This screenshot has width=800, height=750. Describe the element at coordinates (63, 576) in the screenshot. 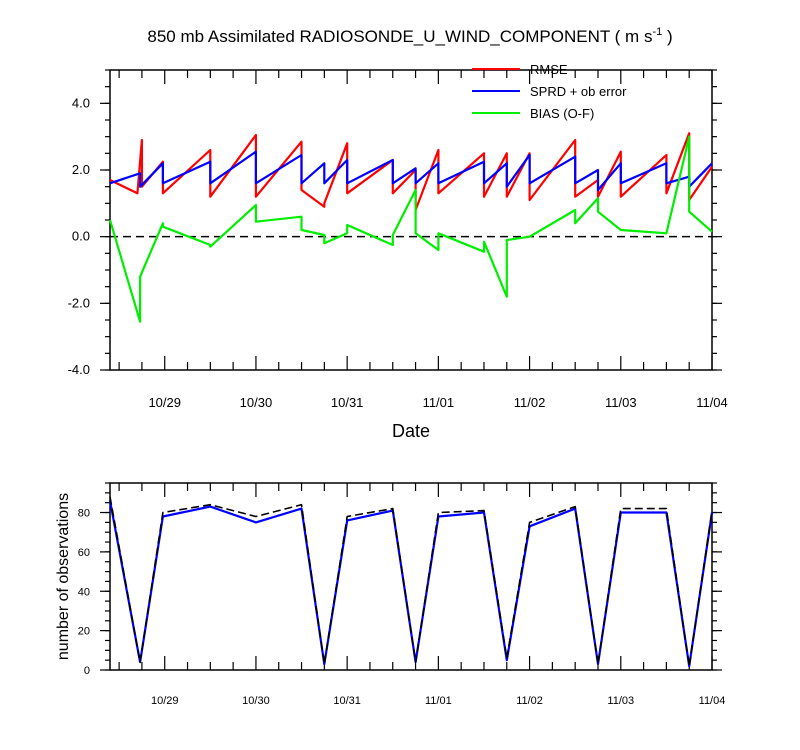

I see `y-axis-label: number of observations` at that location.